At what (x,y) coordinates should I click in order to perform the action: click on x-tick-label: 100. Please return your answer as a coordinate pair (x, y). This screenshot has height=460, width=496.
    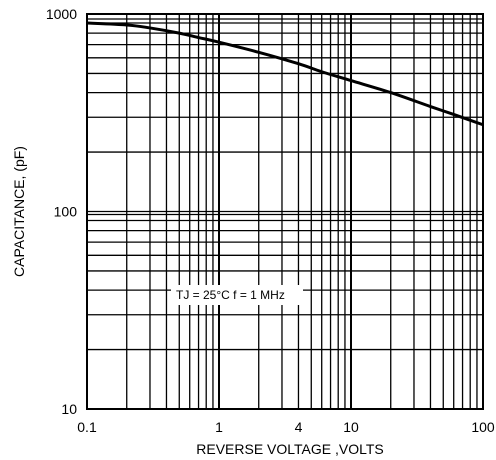
    Looking at the image, I should click on (483, 427).